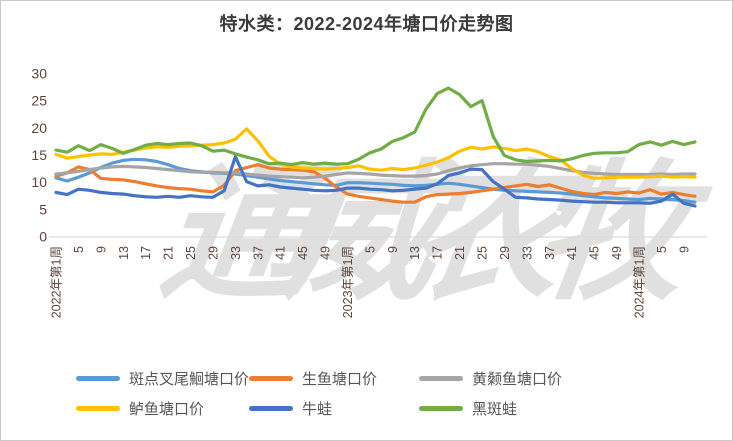 Image resolution: width=733 pixels, height=441 pixels. Describe the element at coordinates (39, 128) in the screenshot. I see `svg-text: 20` at that location.